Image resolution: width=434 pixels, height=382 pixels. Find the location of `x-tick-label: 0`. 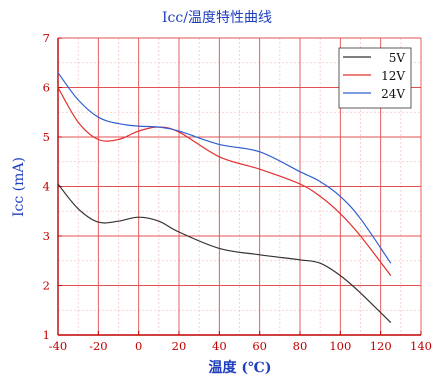

x-tick-label: 0 is located at coordinates (138, 346).